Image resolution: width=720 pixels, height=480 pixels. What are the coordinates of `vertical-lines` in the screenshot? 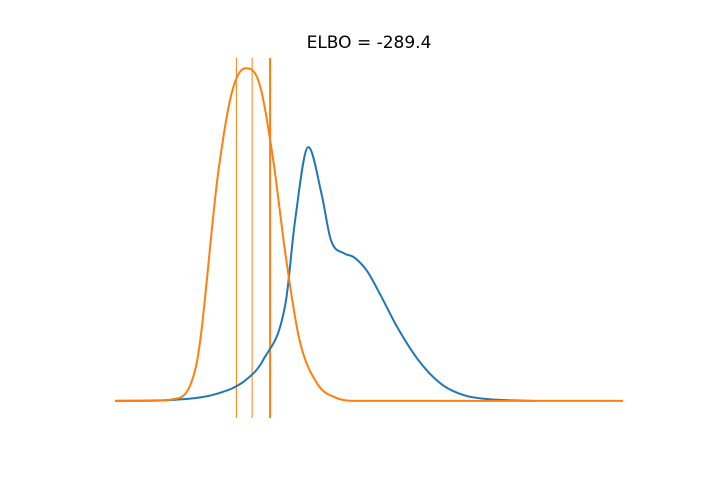 It's located at (253, 238).